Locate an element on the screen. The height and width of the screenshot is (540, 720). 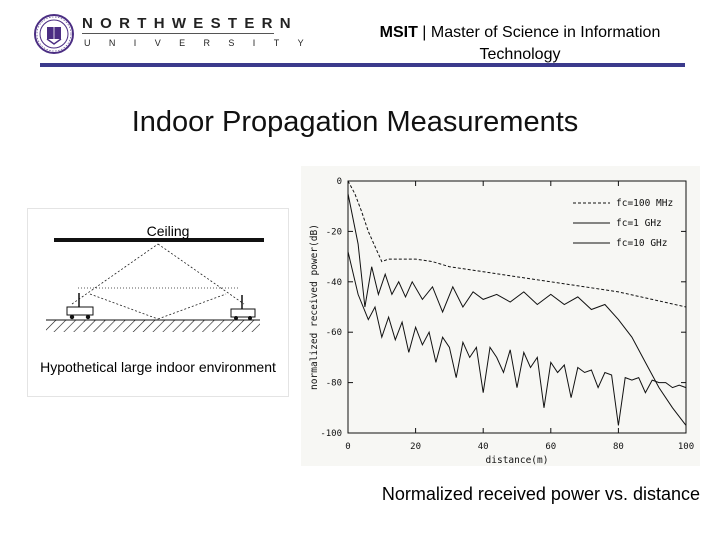
x-tick-label: 40 is located at coordinates (483, 447).